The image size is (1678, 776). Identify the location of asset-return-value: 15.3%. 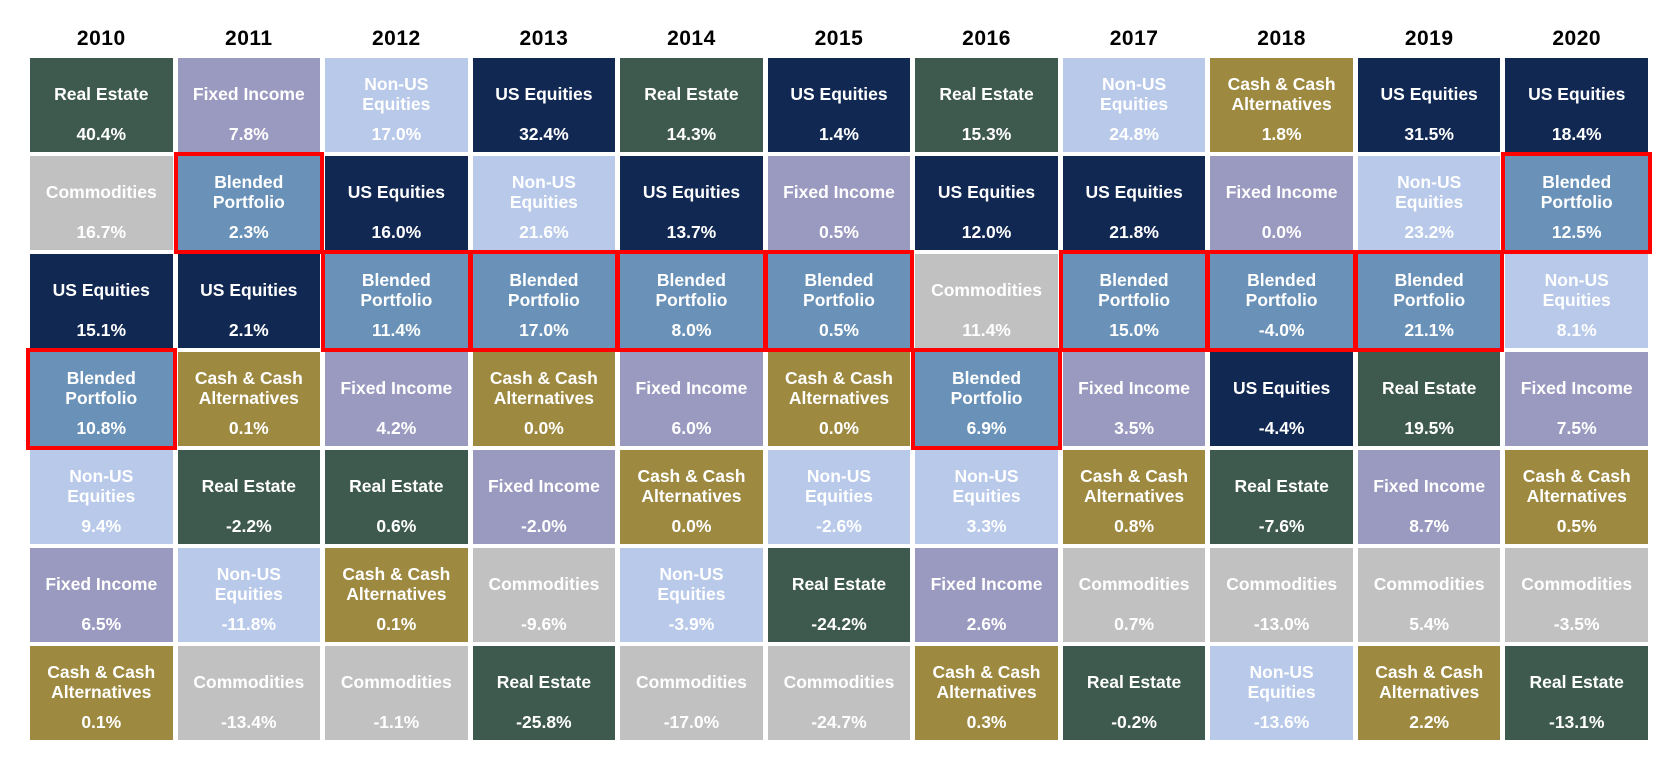
(986, 133).